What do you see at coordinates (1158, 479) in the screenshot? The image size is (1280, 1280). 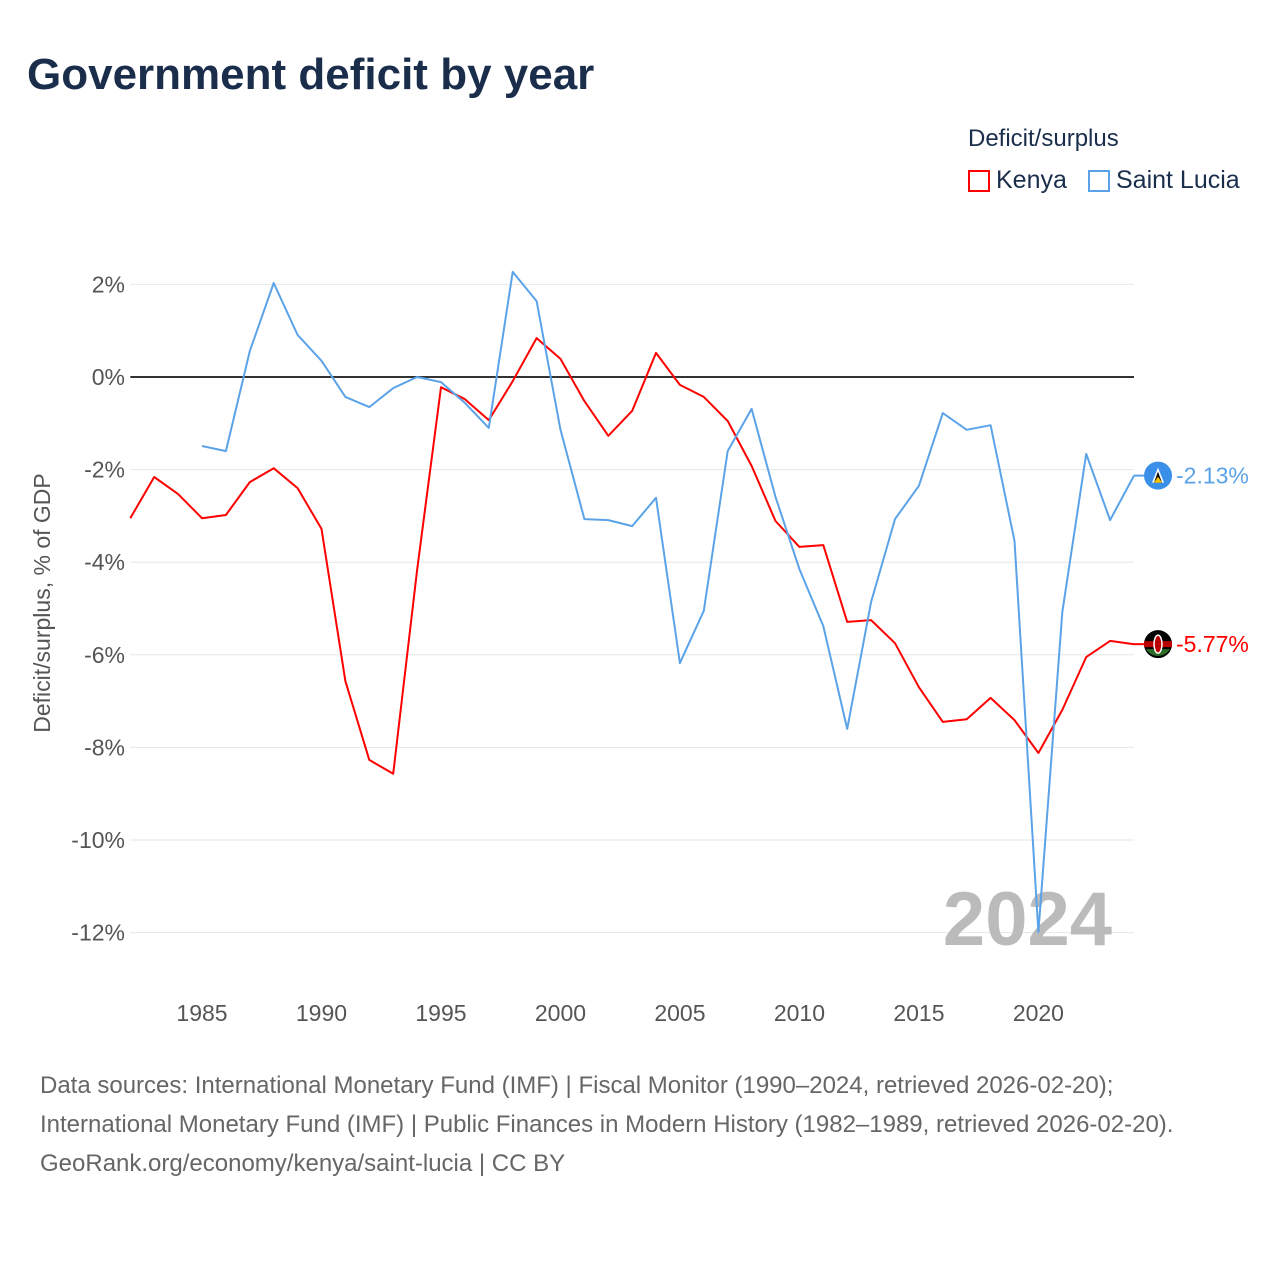 I see `saint-lucia-flag-icon` at bounding box center [1158, 479].